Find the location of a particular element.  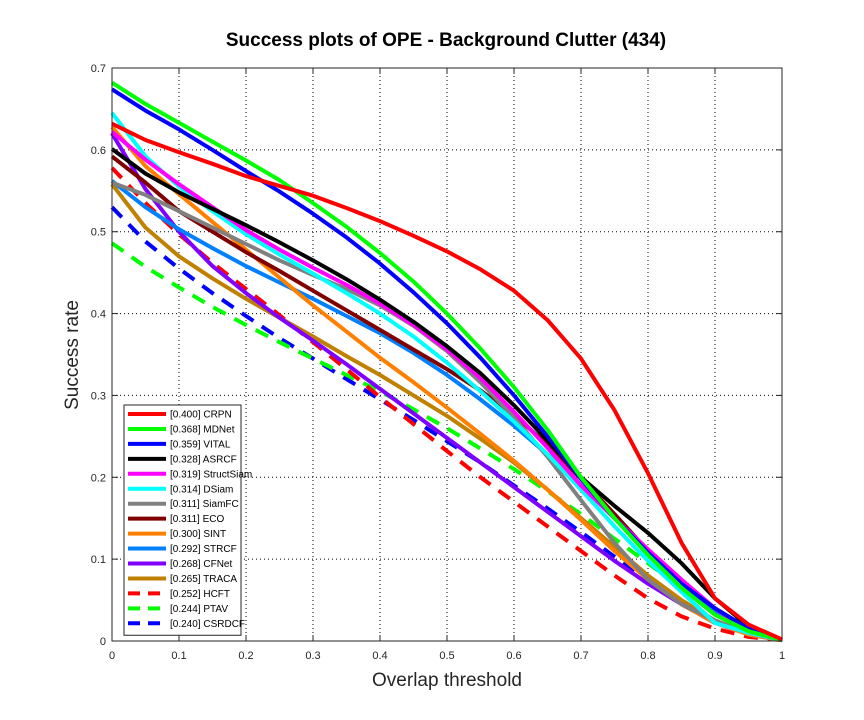

y-tick-label: 0.5 is located at coordinates (98, 233).